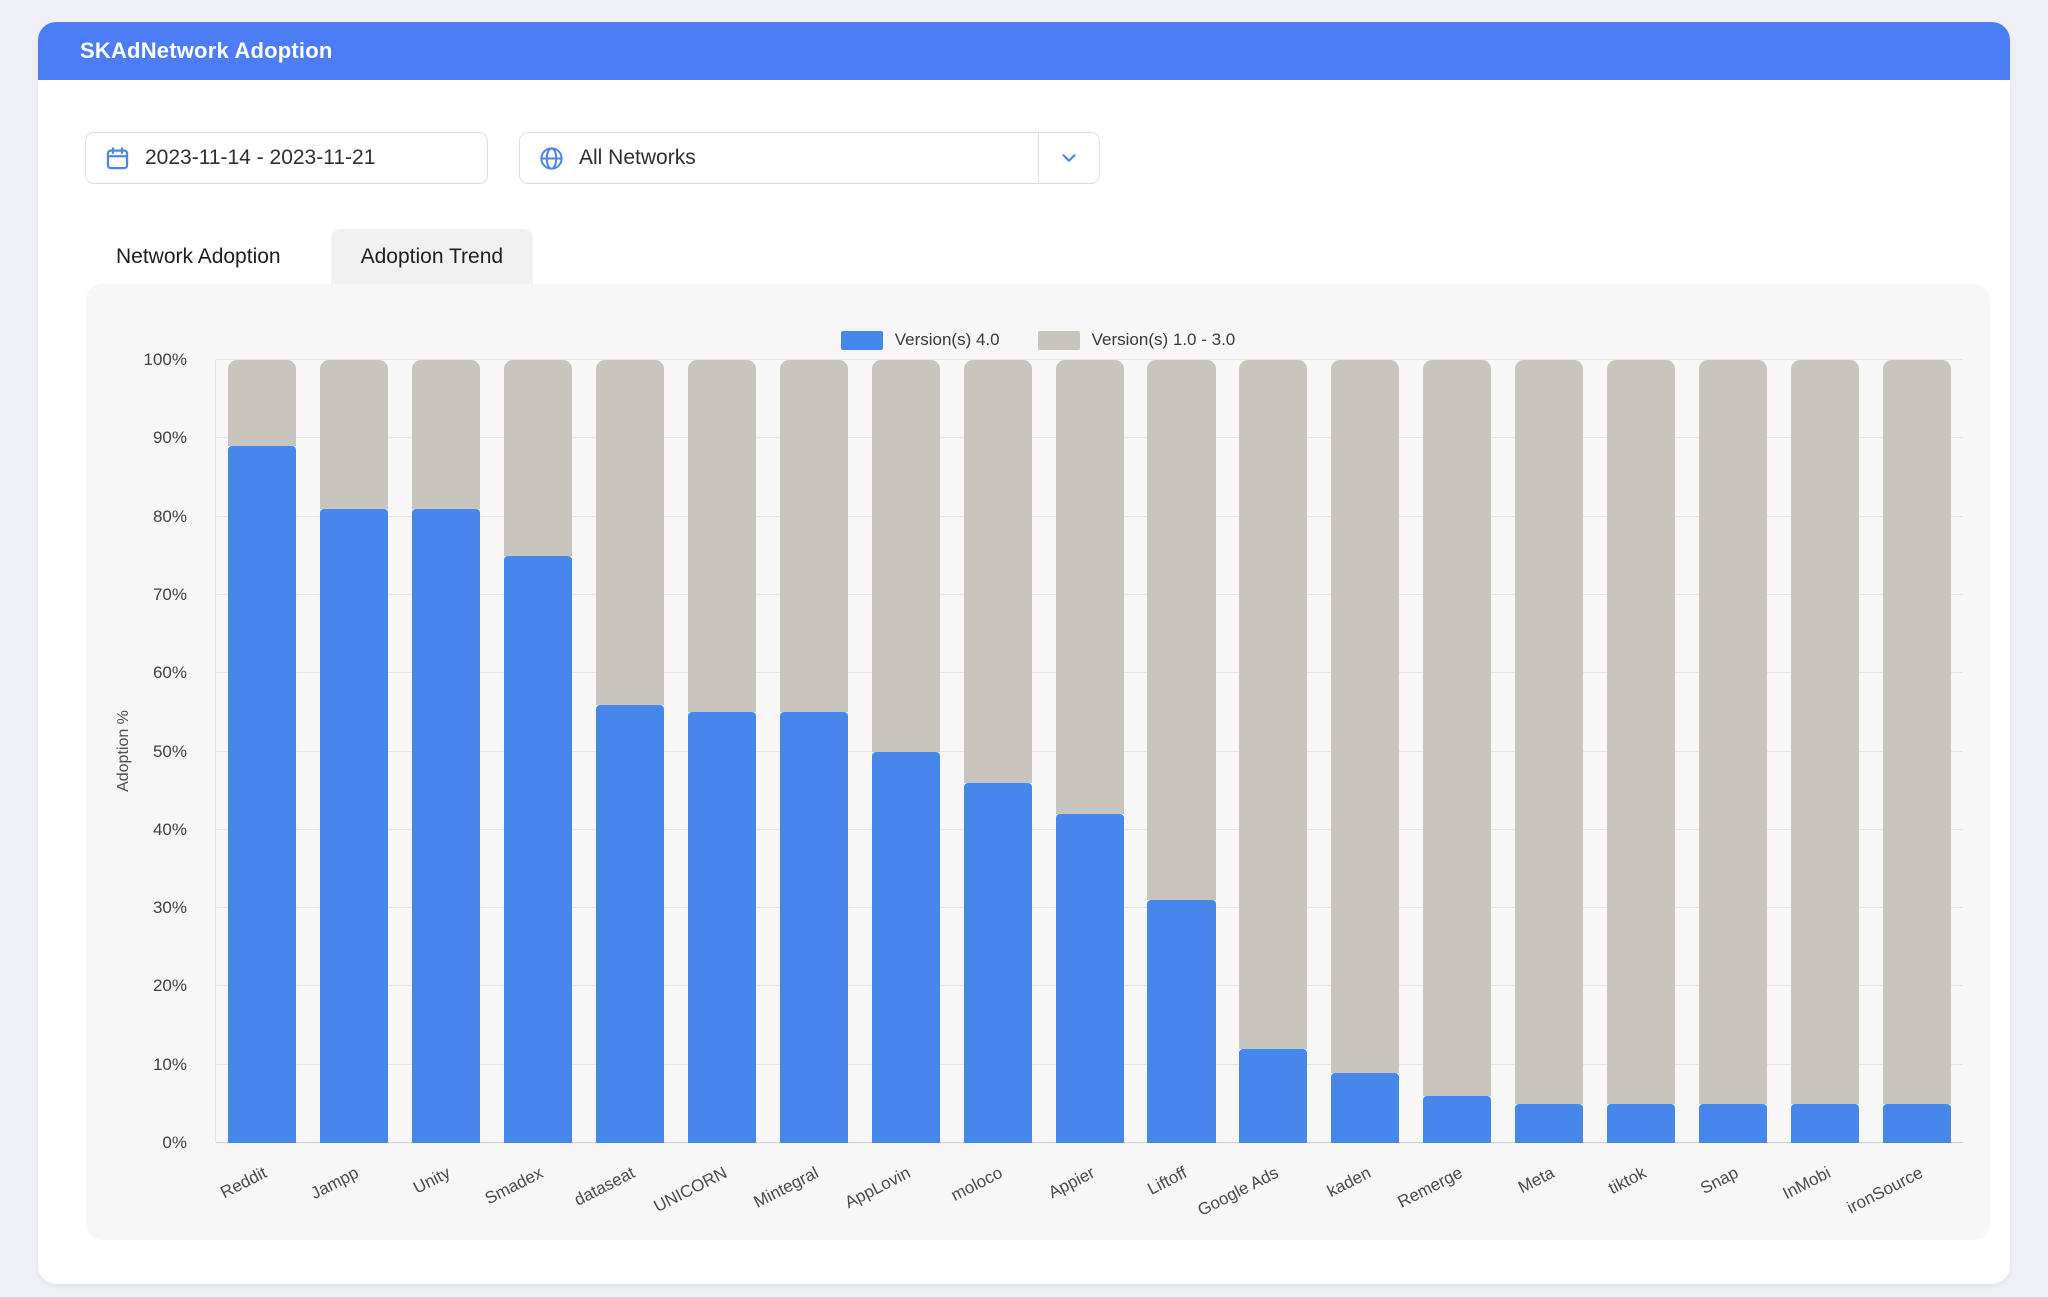  What do you see at coordinates (432, 256) in the screenshot?
I see `tab-adoption-trend: Adoption Trend` at bounding box center [432, 256].